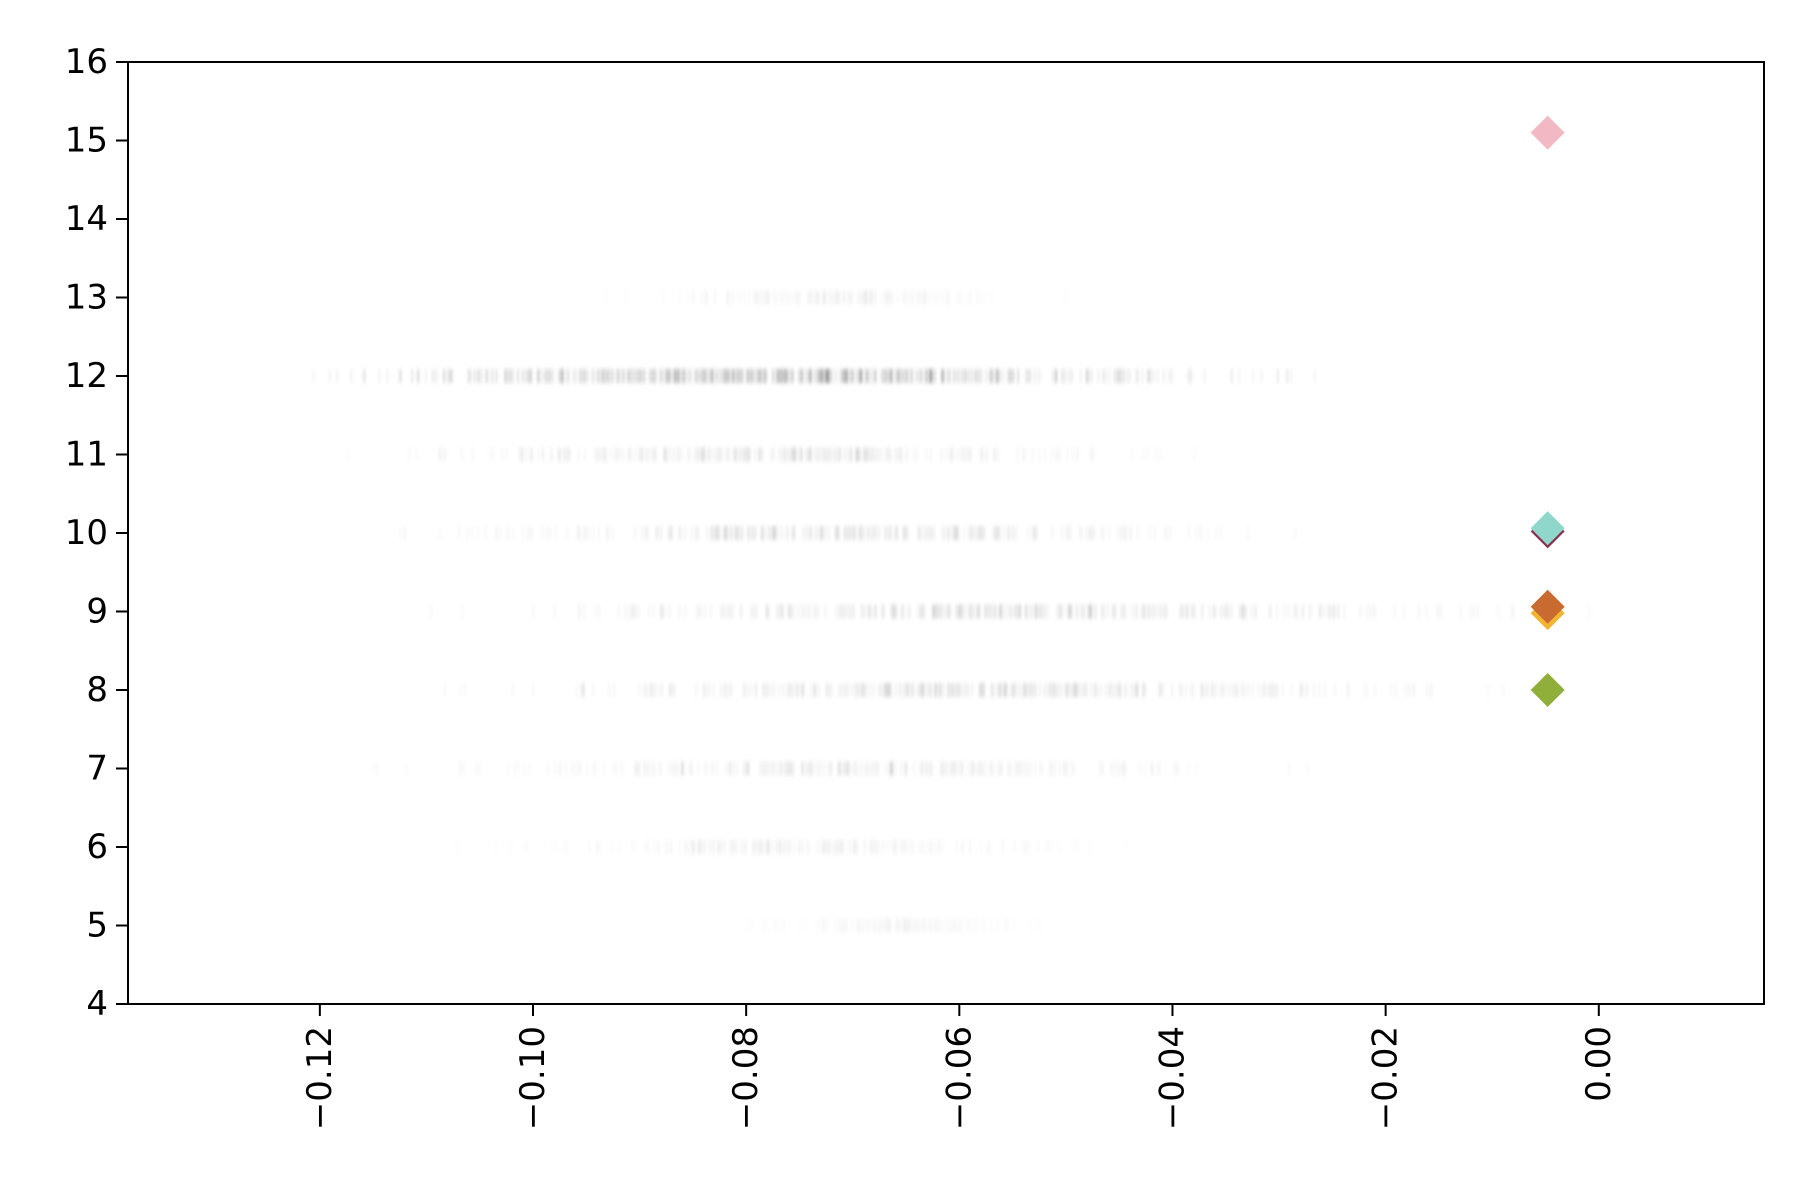 This screenshot has width=1800, height=1200. What do you see at coordinates (97, 690) in the screenshot?
I see `y-tick-label: 8` at bounding box center [97, 690].